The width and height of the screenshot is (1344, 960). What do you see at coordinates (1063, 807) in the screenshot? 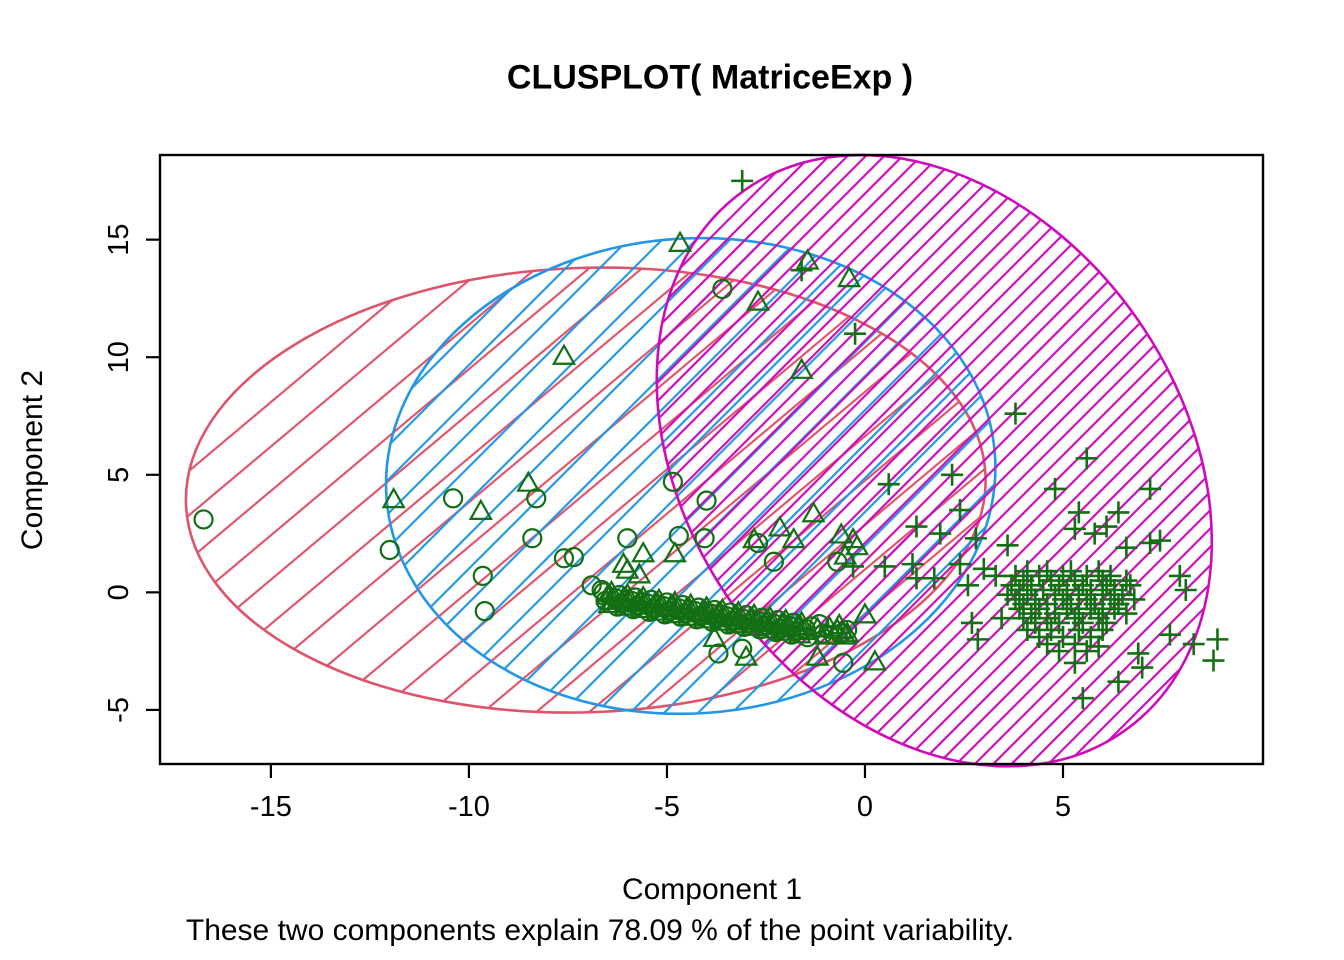
I see `x-axis-tick-label: 5` at bounding box center [1063, 807].